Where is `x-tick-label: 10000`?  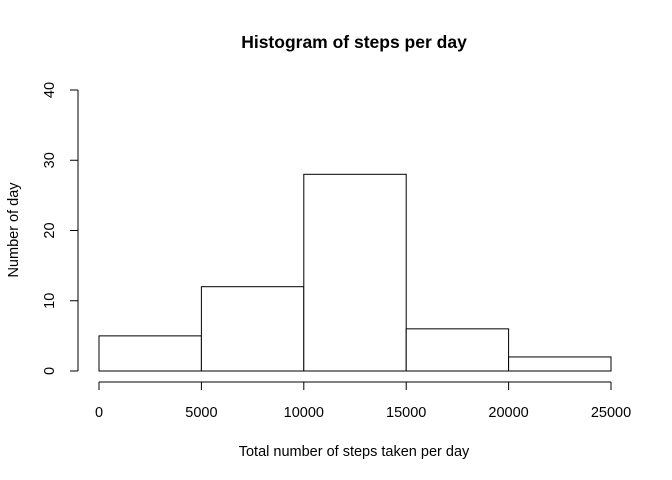 x-tick-label: 10000 is located at coordinates (304, 413).